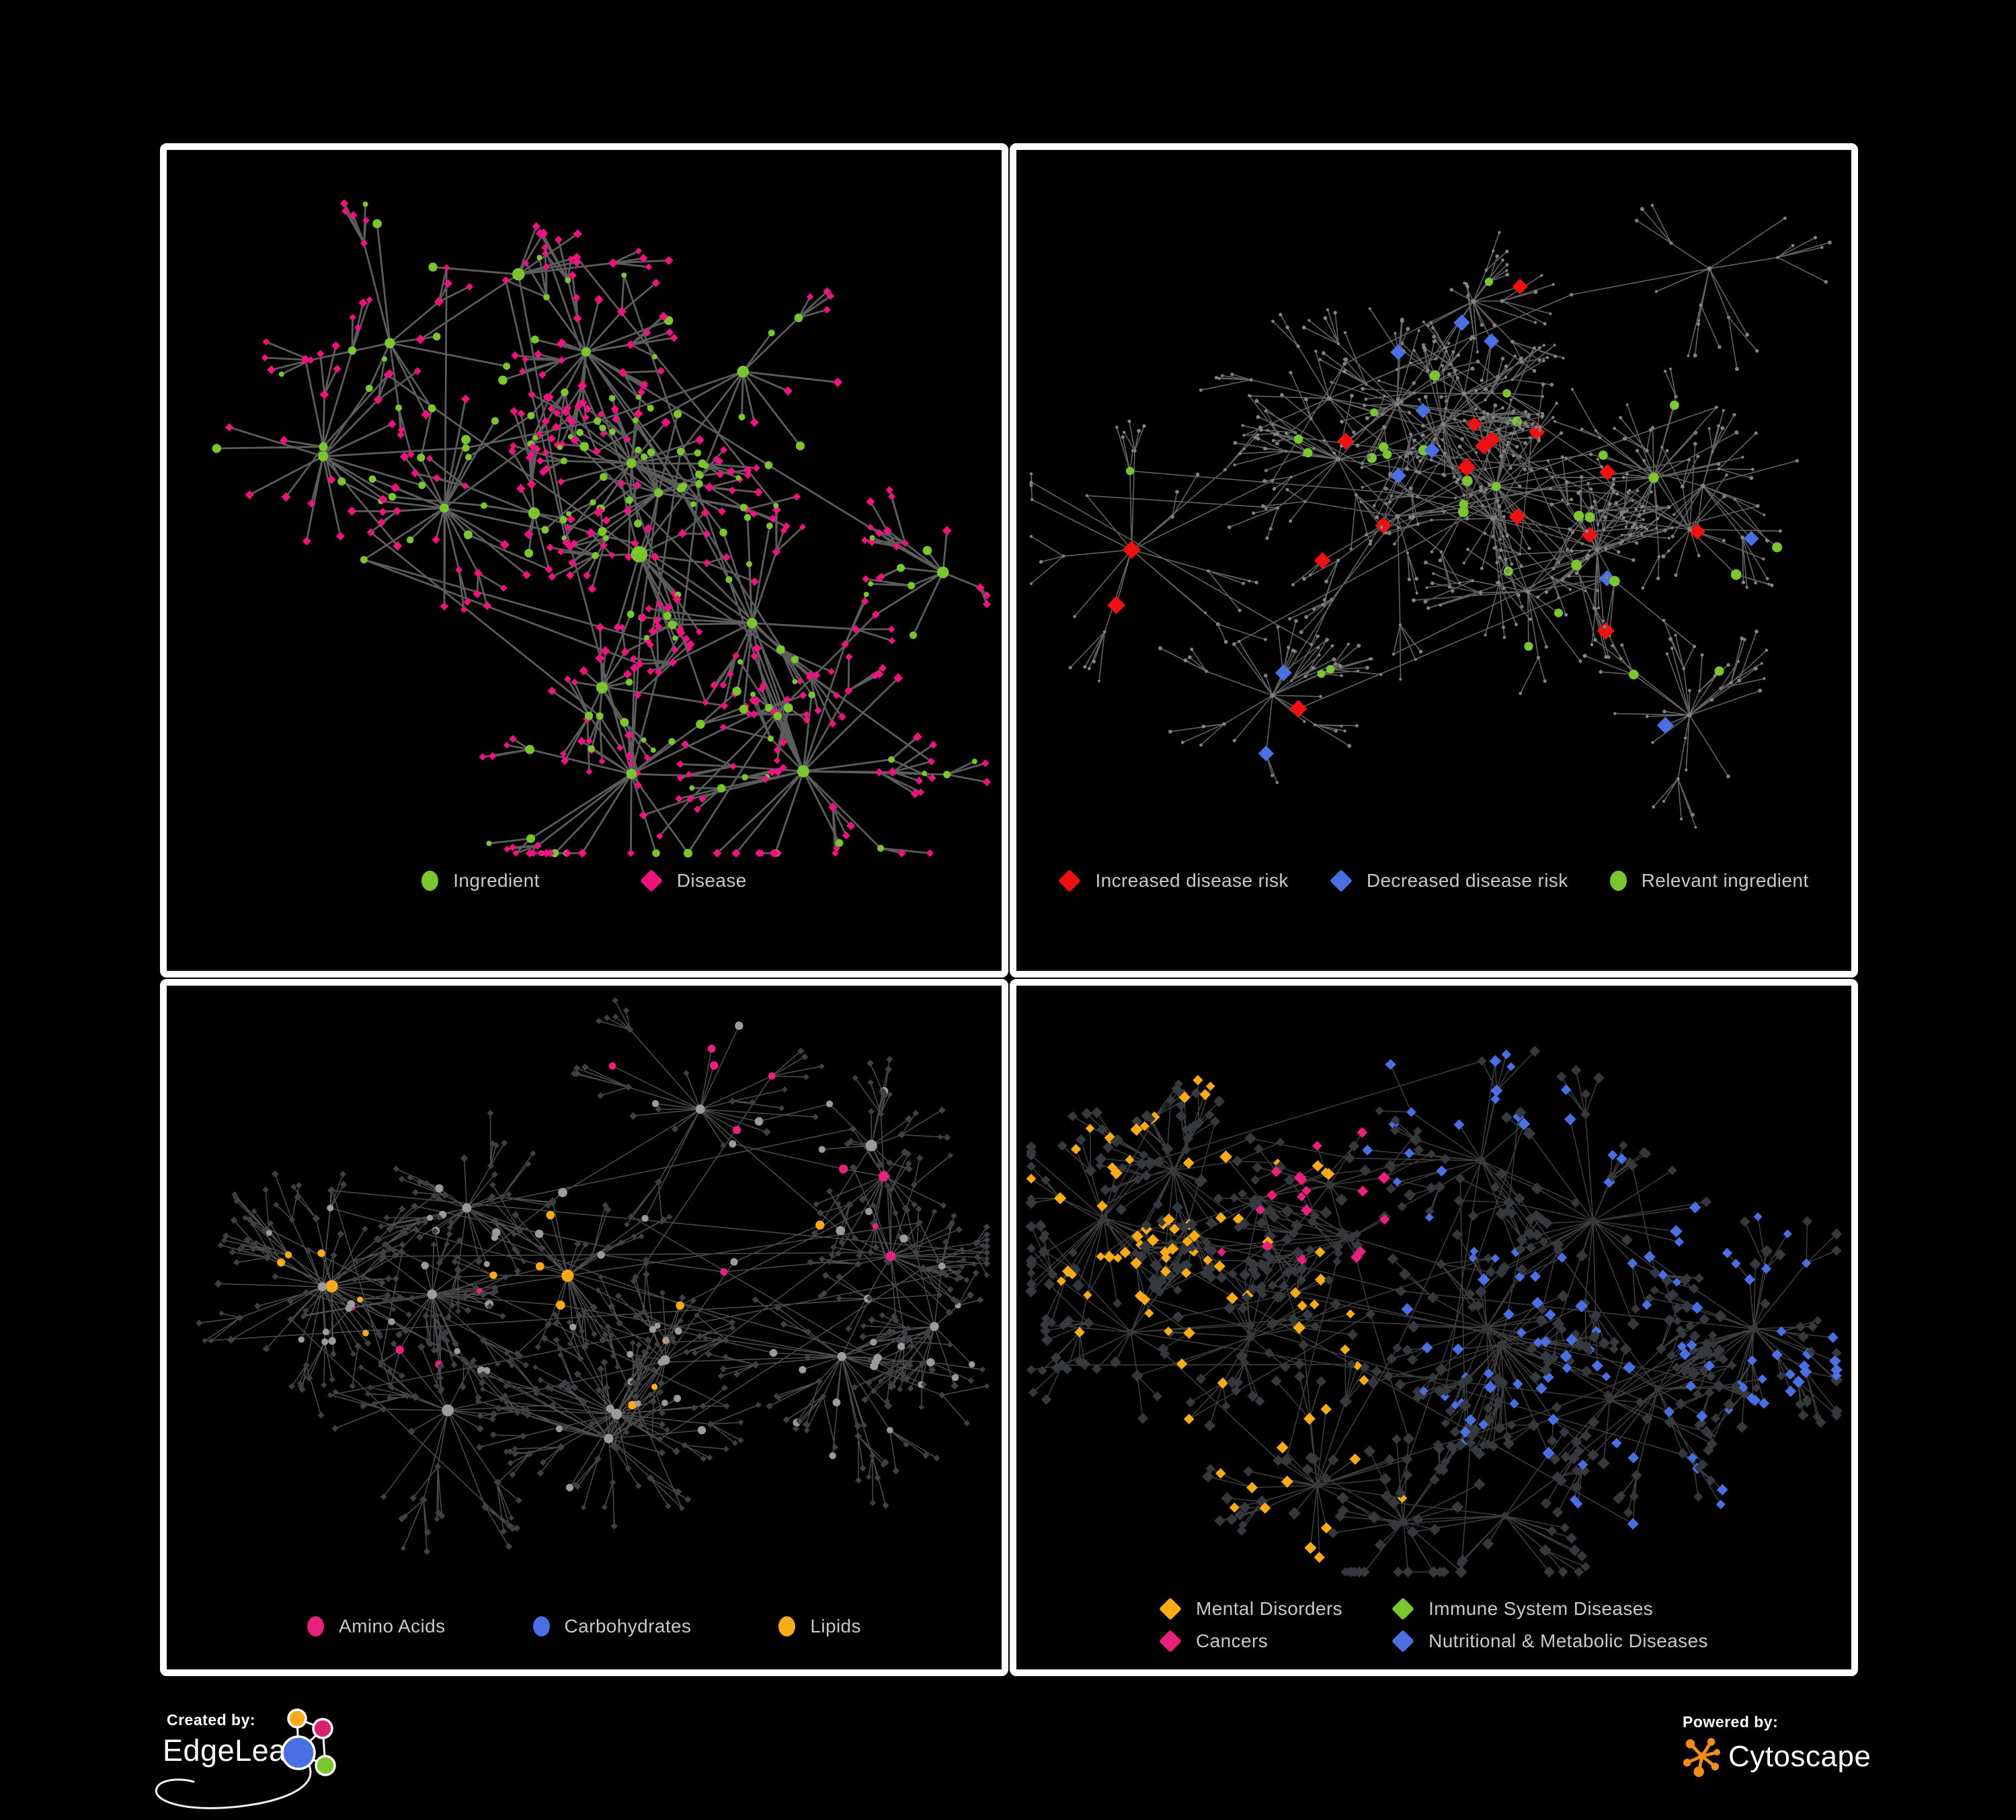  Describe the element at coordinates (593, 1276) in the screenshot. I see `nutrient-classes-network-graph` at that location.